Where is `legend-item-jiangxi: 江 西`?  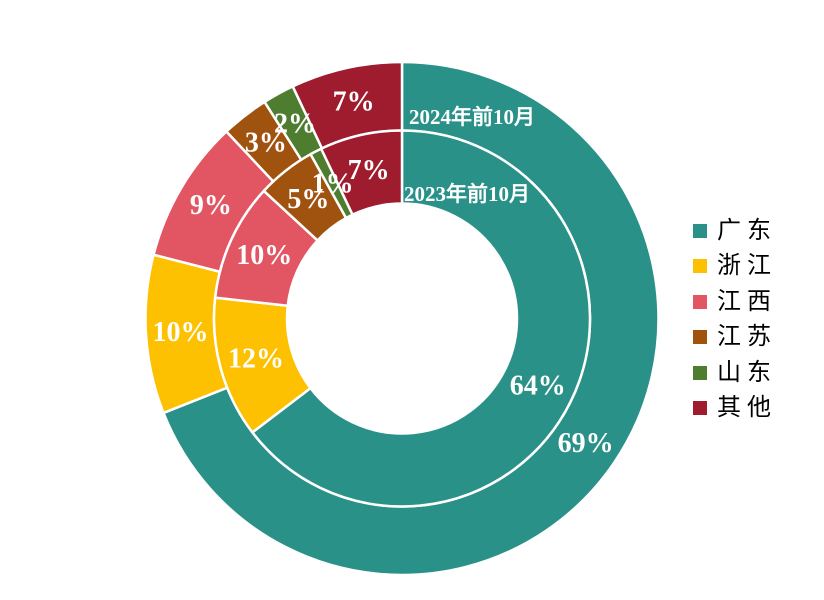 legend-item-jiangxi: 江 西 is located at coordinates (732, 302).